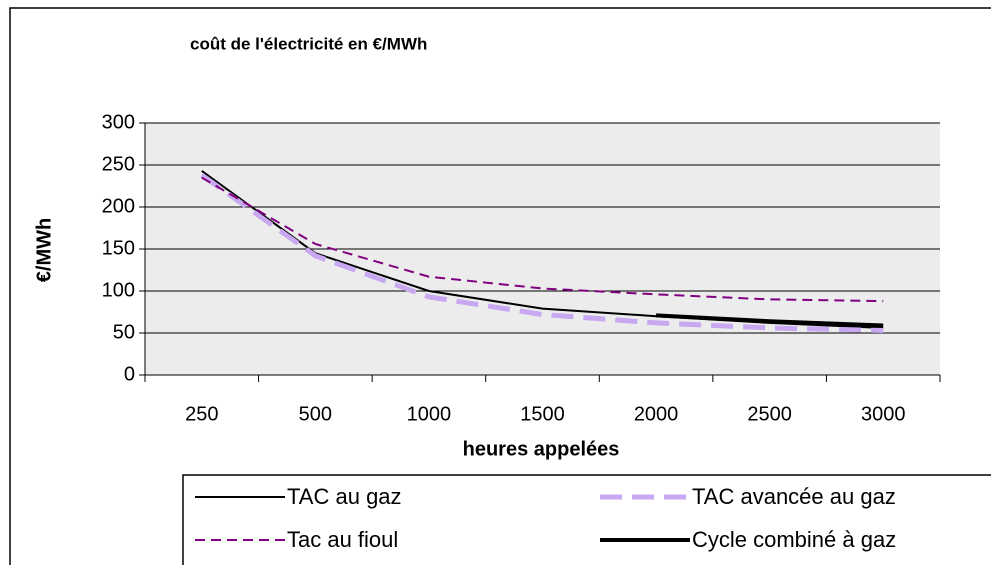 The width and height of the screenshot is (991, 565). I want to click on x-tick-label: 500, so click(315, 414).